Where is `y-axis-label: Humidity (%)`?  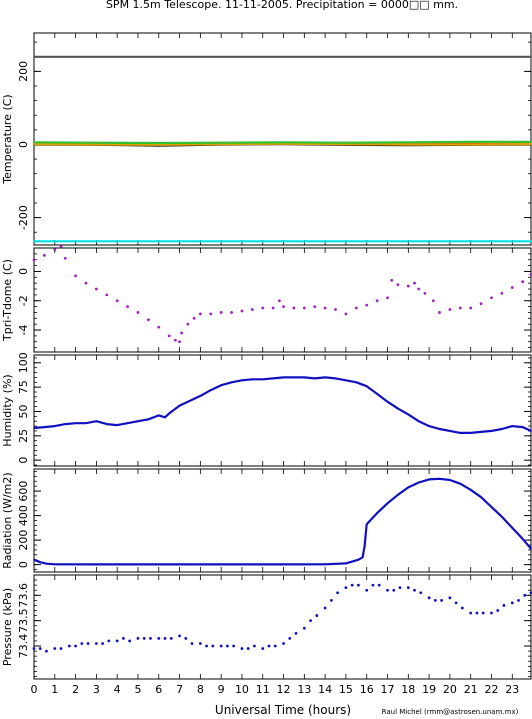
y-axis-label: Humidity (%) is located at coordinates (7, 410).